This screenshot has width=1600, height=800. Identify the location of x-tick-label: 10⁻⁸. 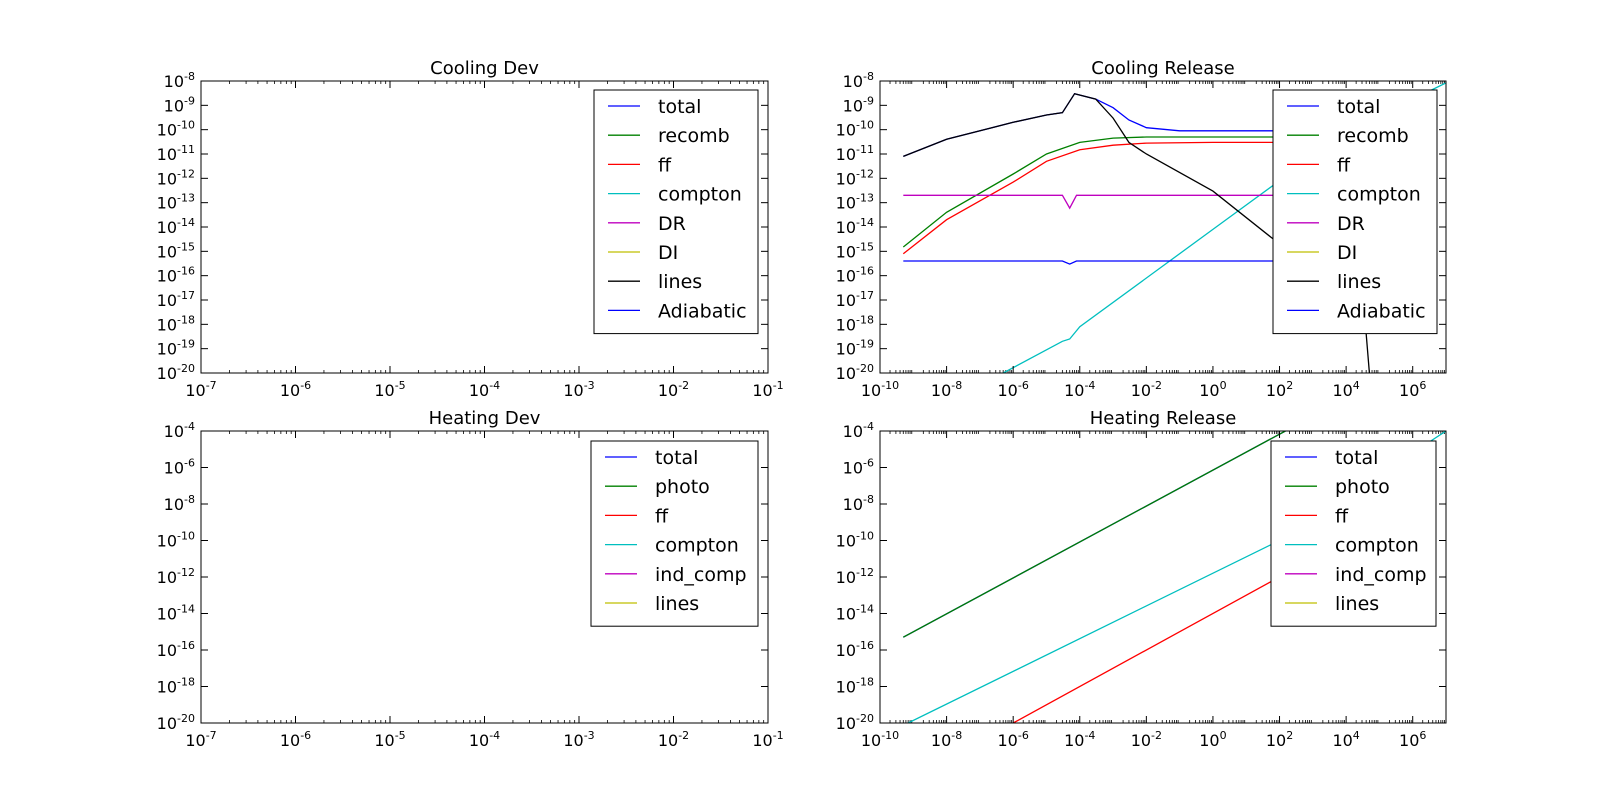
(946, 389).